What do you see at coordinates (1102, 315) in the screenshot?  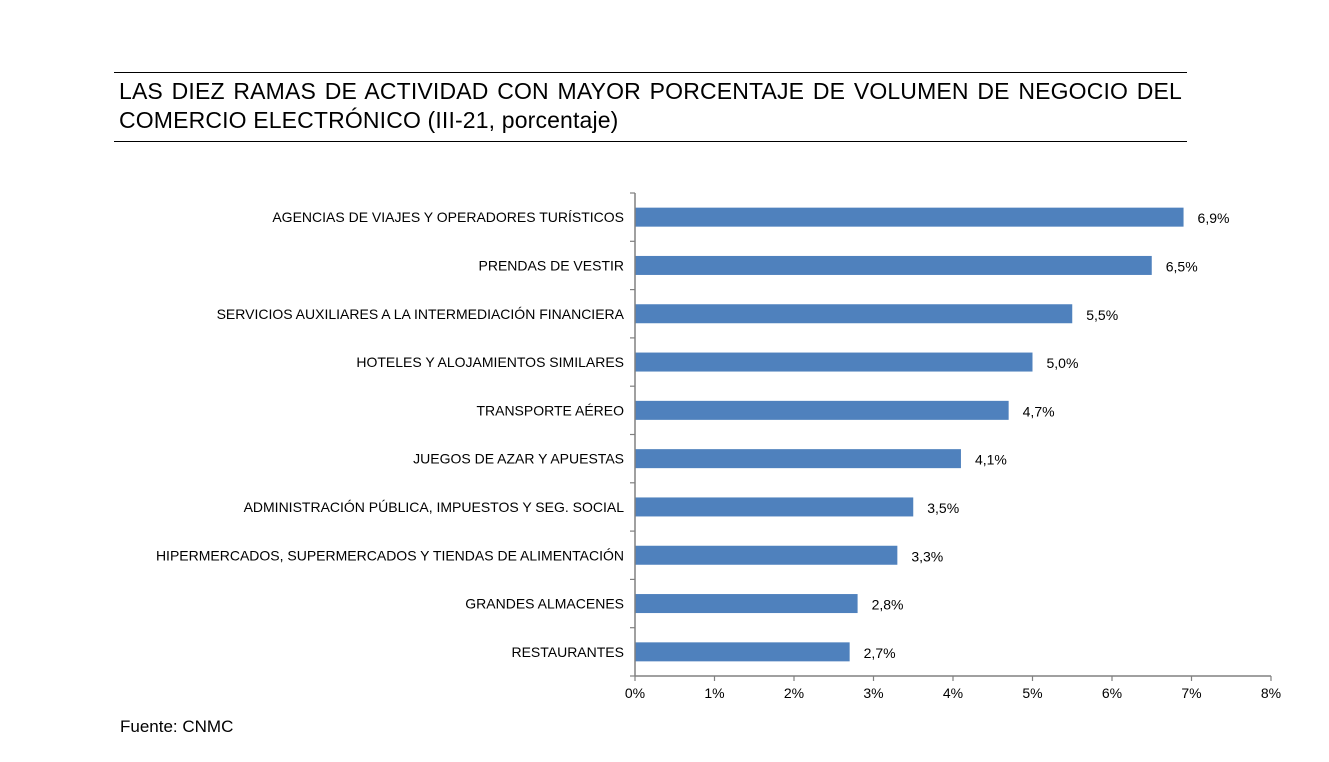 I see `data-label: 5,5%` at bounding box center [1102, 315].